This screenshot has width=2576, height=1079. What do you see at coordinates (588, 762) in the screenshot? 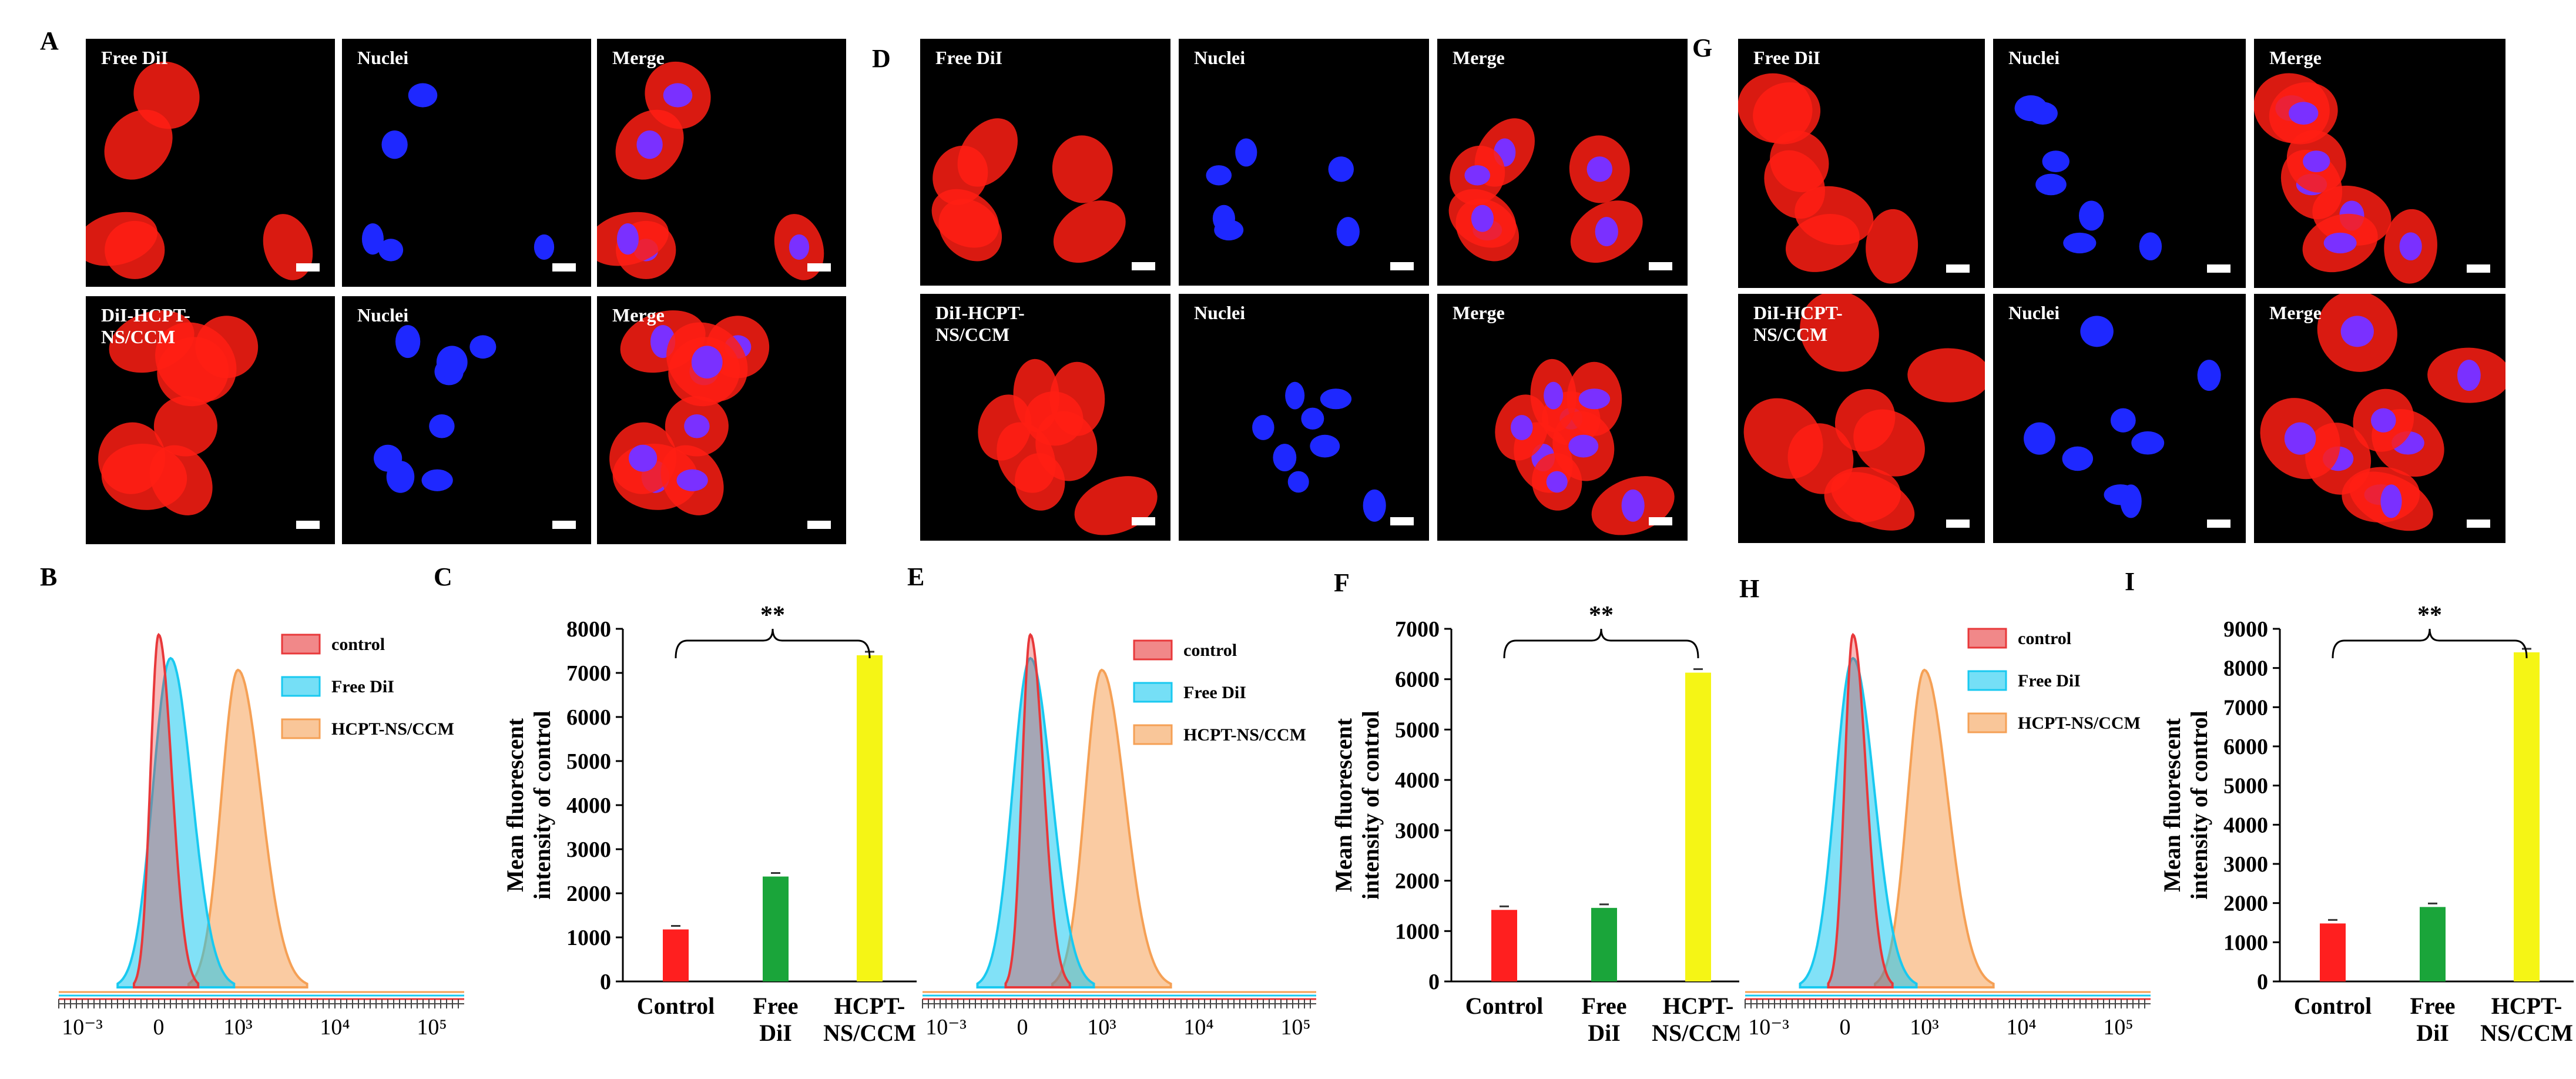
I see `y-tick-label: 5000` at bounding box center [588, 762].